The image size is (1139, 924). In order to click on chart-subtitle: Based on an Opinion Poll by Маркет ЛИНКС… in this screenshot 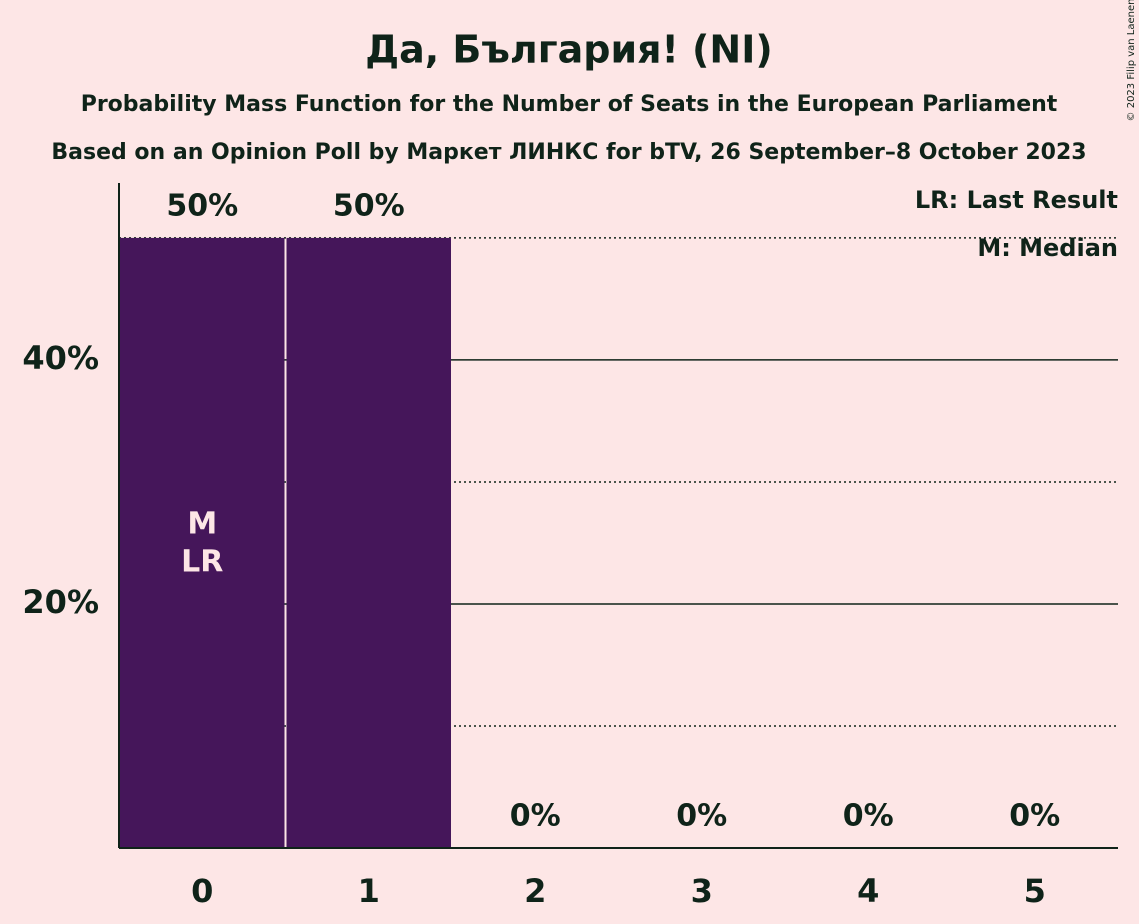, I will do `click(568, 152)`.